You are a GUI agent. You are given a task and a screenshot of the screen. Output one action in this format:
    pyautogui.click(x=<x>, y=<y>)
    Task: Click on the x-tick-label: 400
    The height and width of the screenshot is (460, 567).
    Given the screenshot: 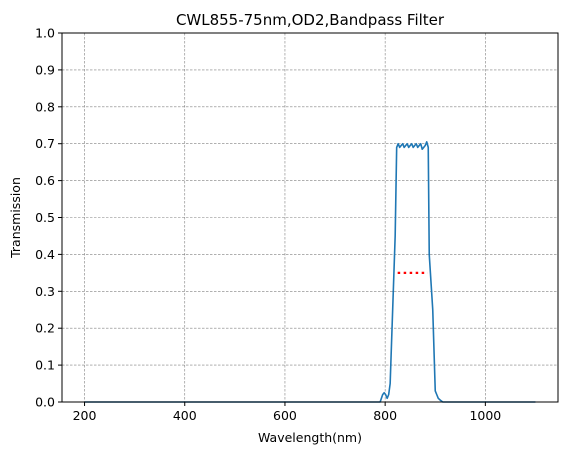 What is the action you would take?
    pyautogui.click(x=185, y=415)
    